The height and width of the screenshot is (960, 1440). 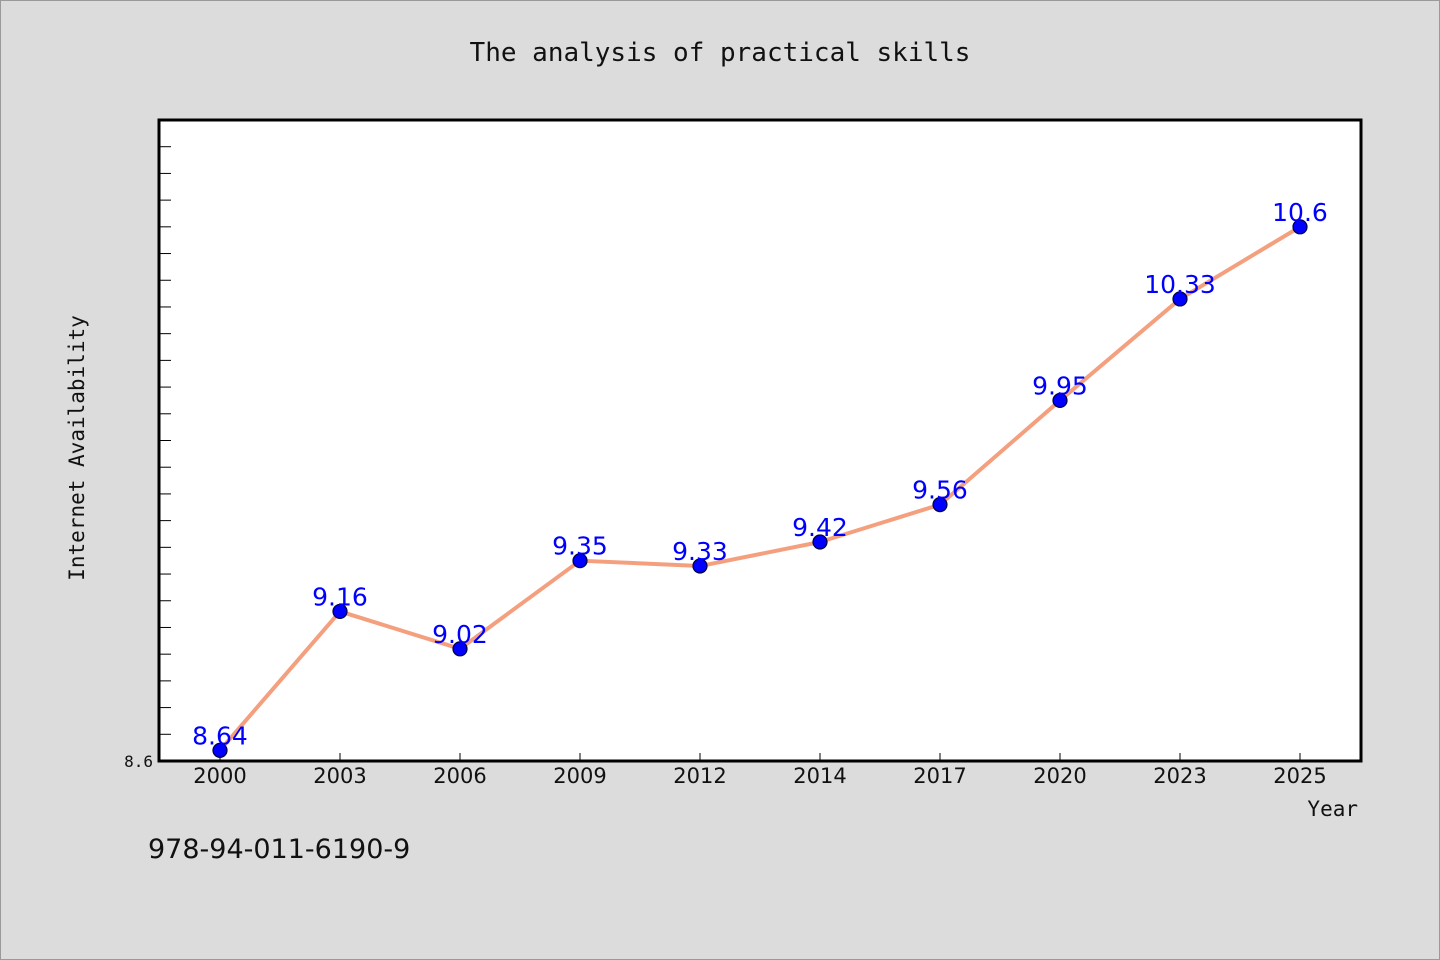 I want to click on footer-code: 978-94-011-6190-9, so click(x=279, y=849).